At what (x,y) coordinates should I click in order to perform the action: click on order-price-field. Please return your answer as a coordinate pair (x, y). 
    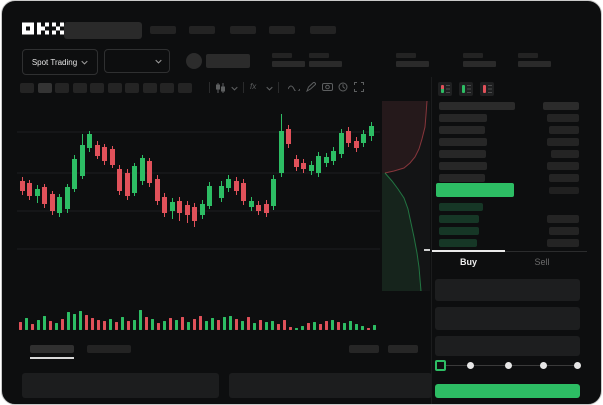
    Looking at the image, I should click on (507, 290).